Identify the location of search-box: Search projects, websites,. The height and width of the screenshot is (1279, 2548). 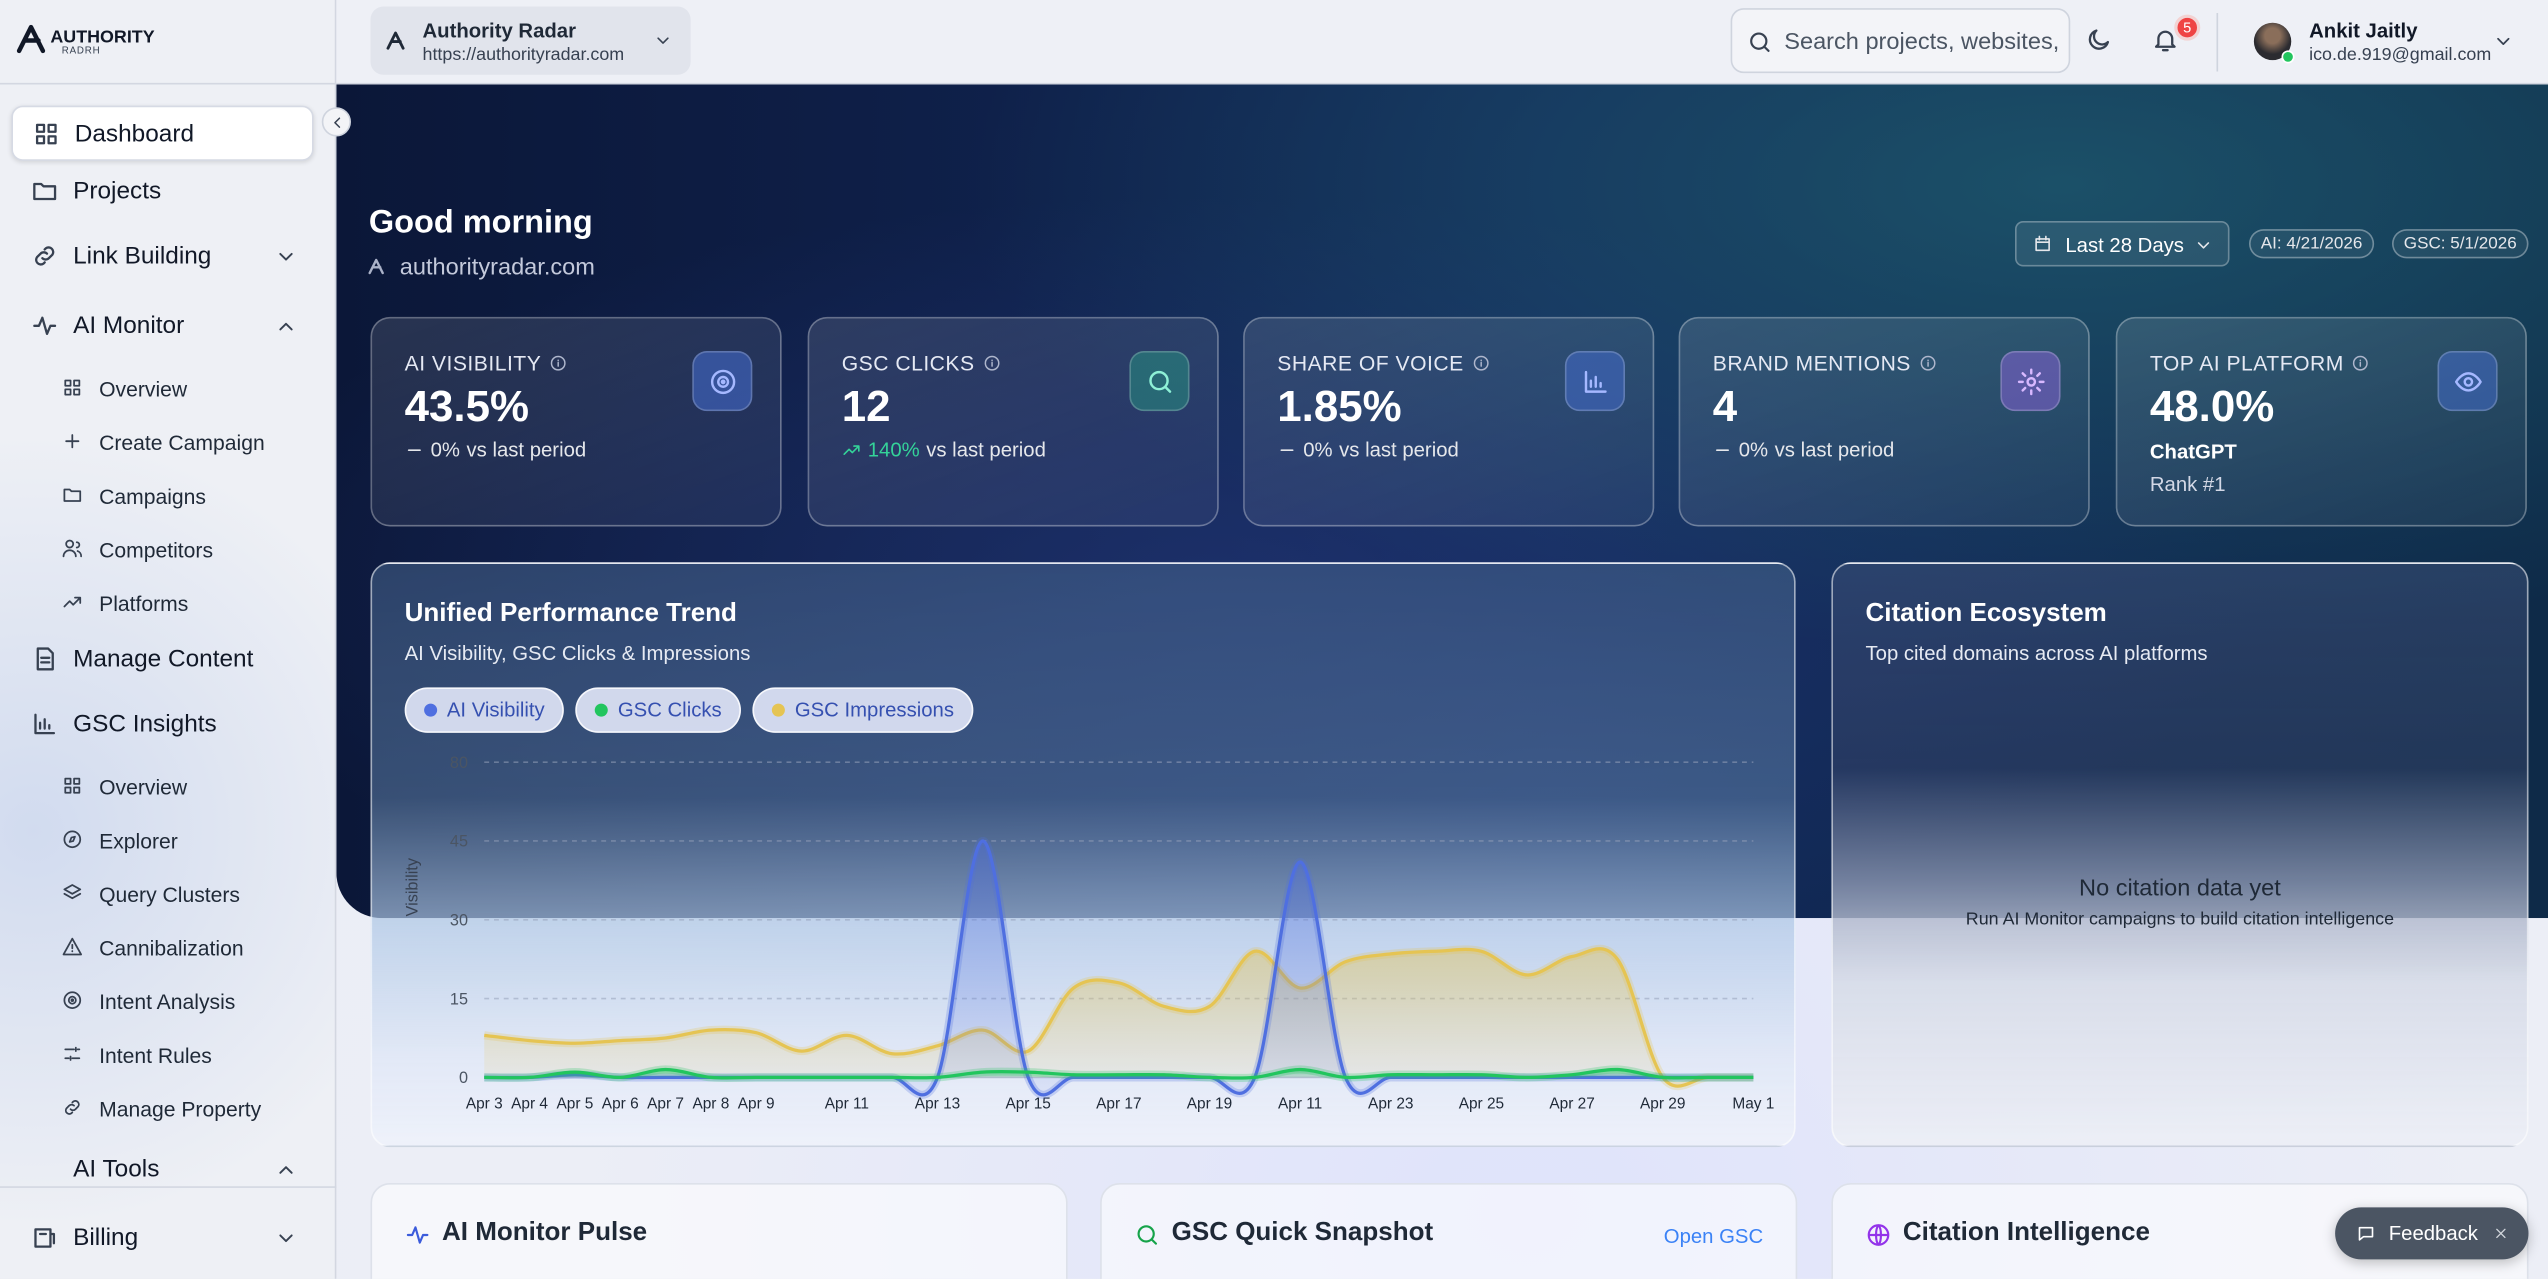
(1900, 41).